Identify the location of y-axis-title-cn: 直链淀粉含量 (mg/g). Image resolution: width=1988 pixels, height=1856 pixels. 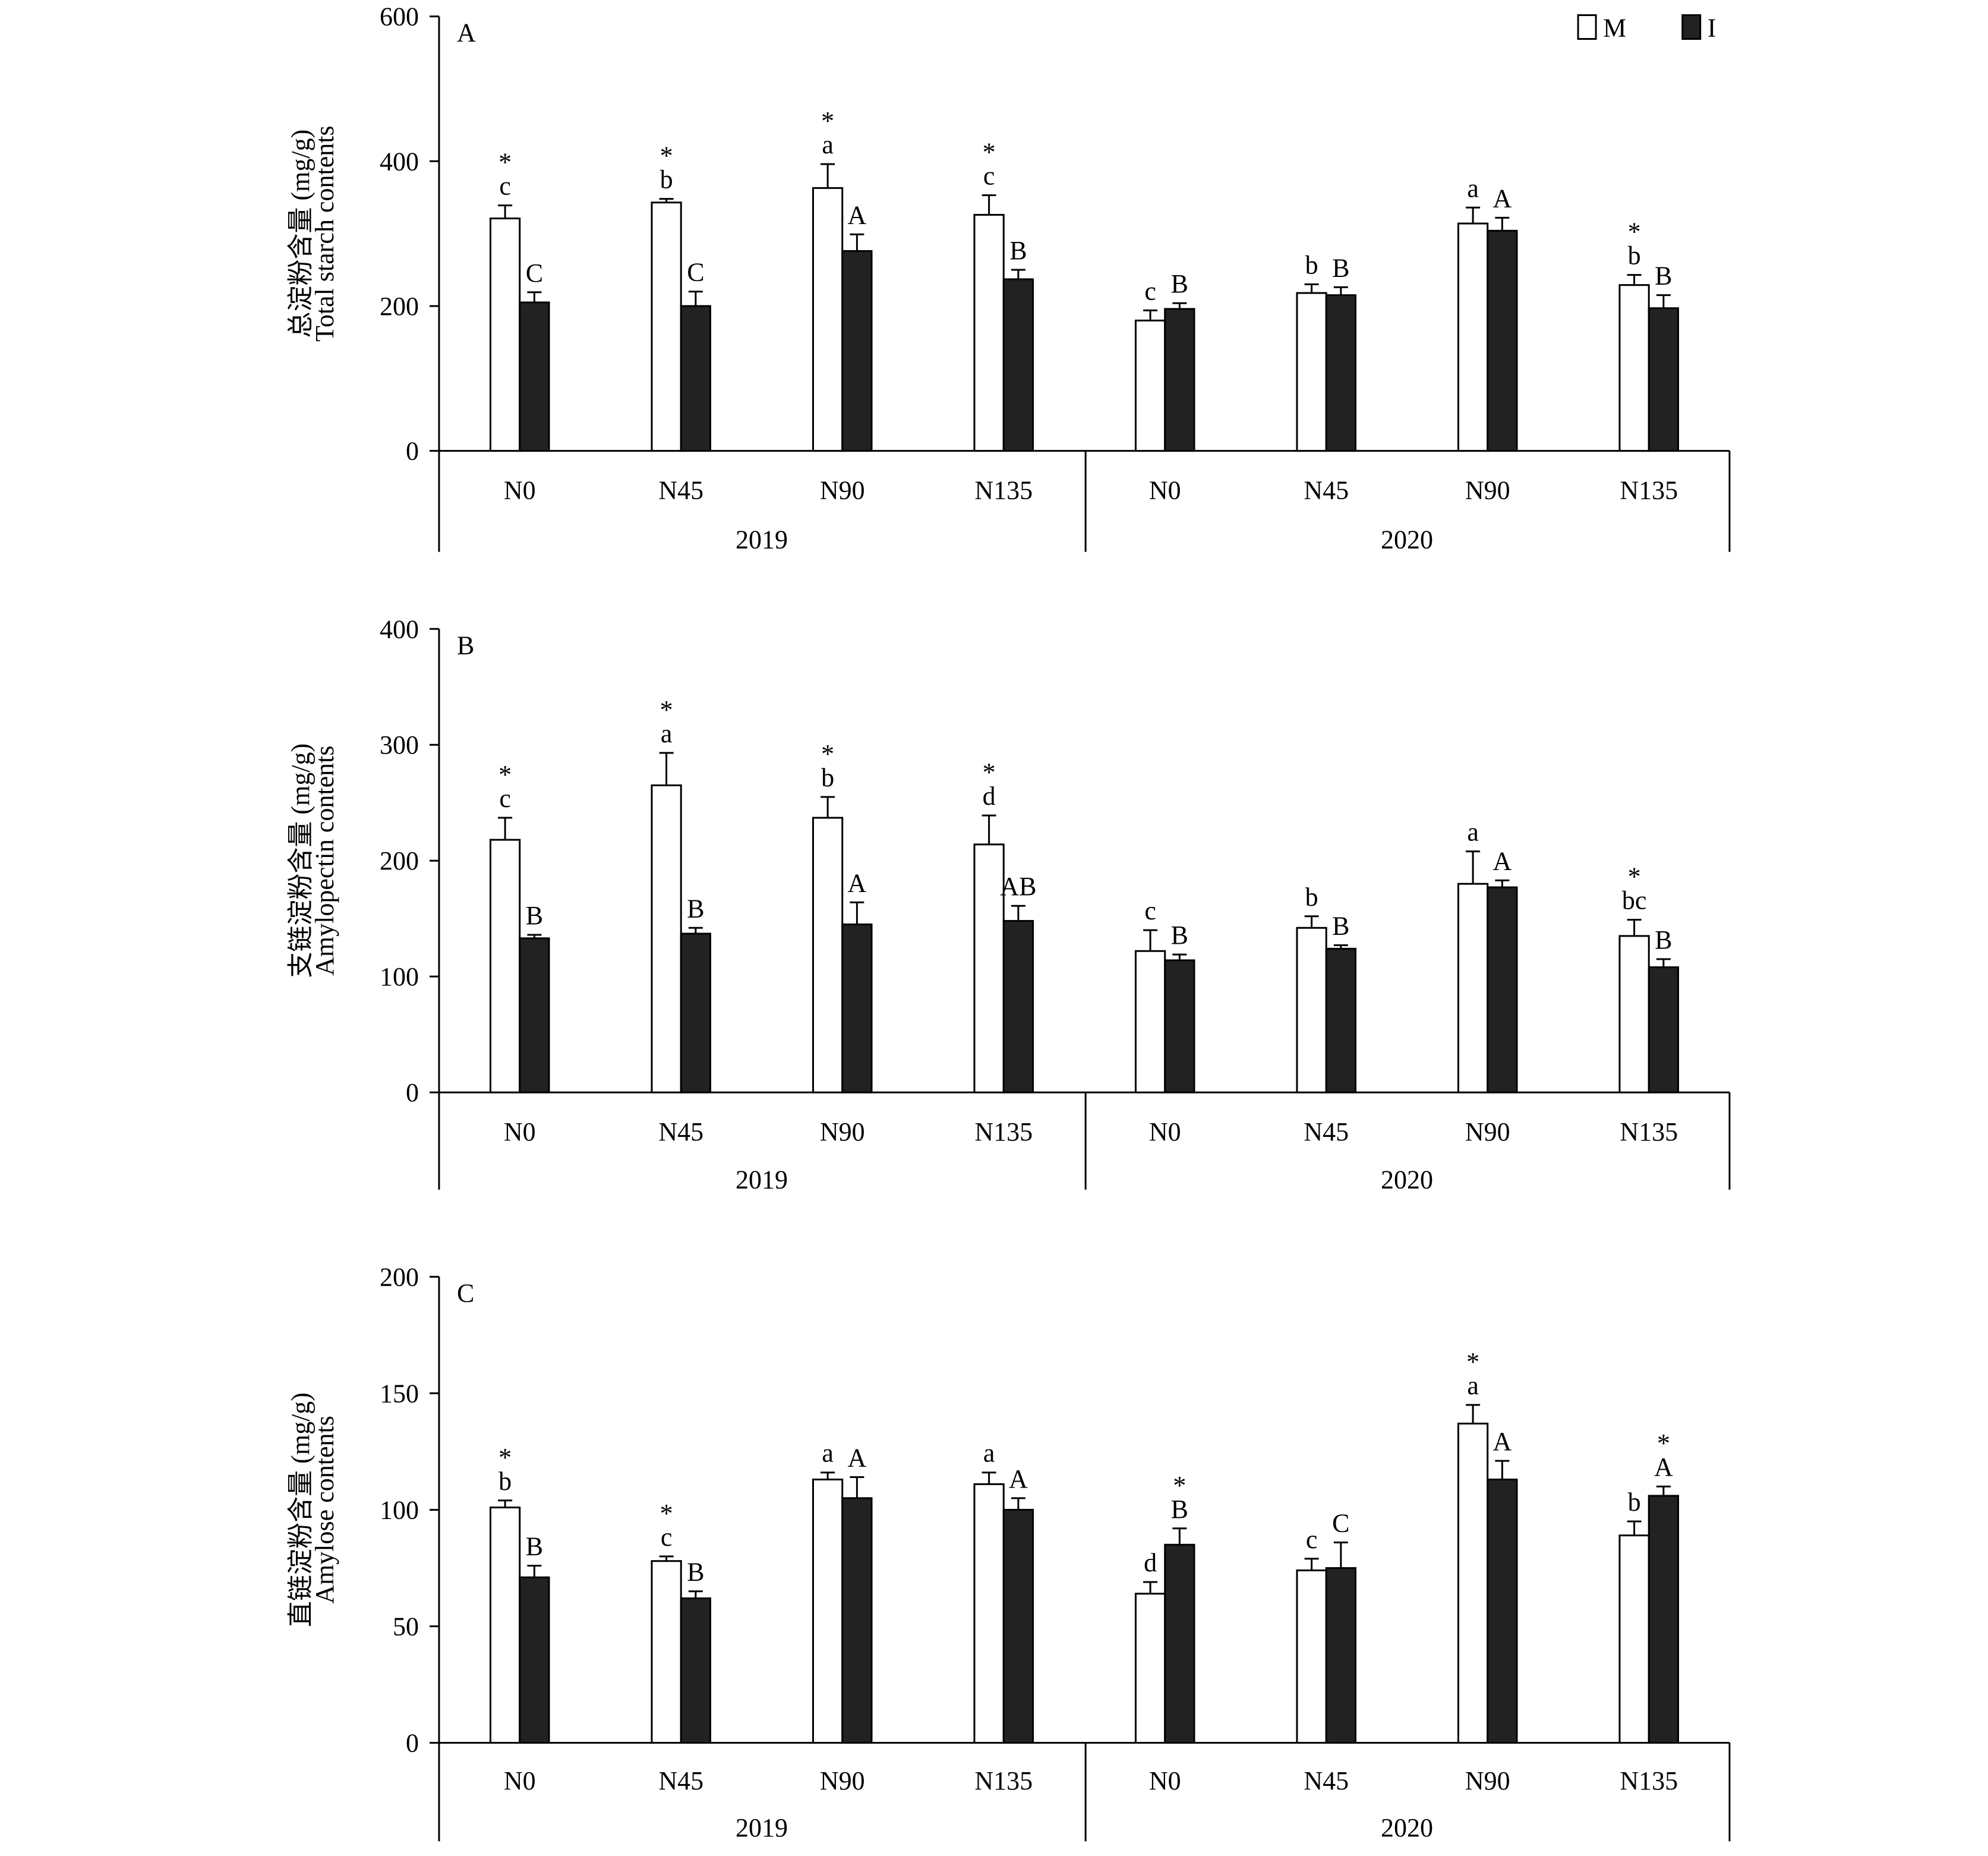
(300, 1509).